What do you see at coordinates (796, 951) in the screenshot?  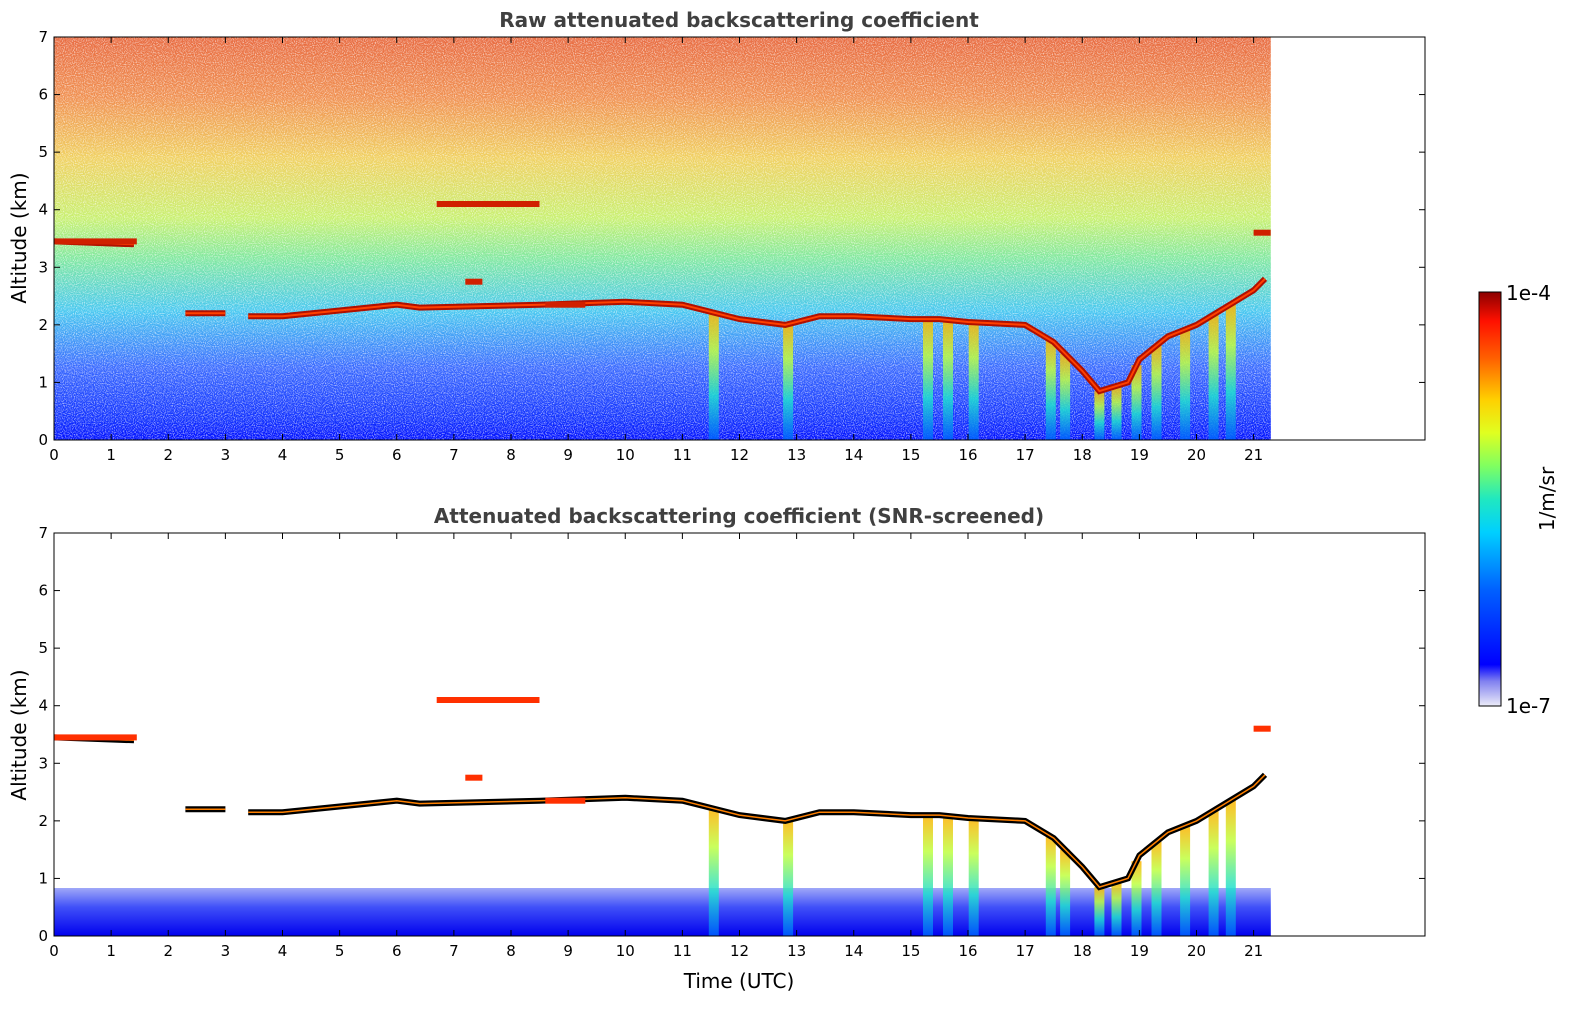 I see `x-tick-label: 13` at bounding box center [796, 951].